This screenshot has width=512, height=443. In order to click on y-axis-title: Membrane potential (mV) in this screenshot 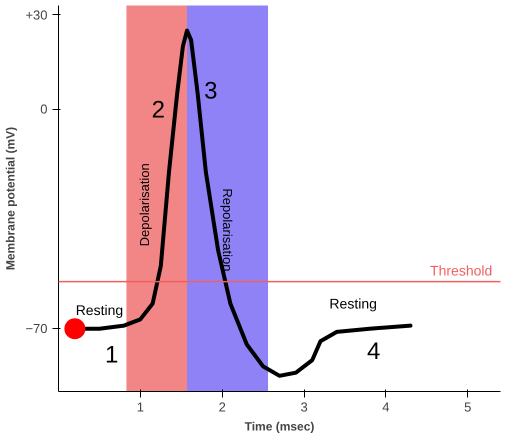, I will do `click(10, 198)`.